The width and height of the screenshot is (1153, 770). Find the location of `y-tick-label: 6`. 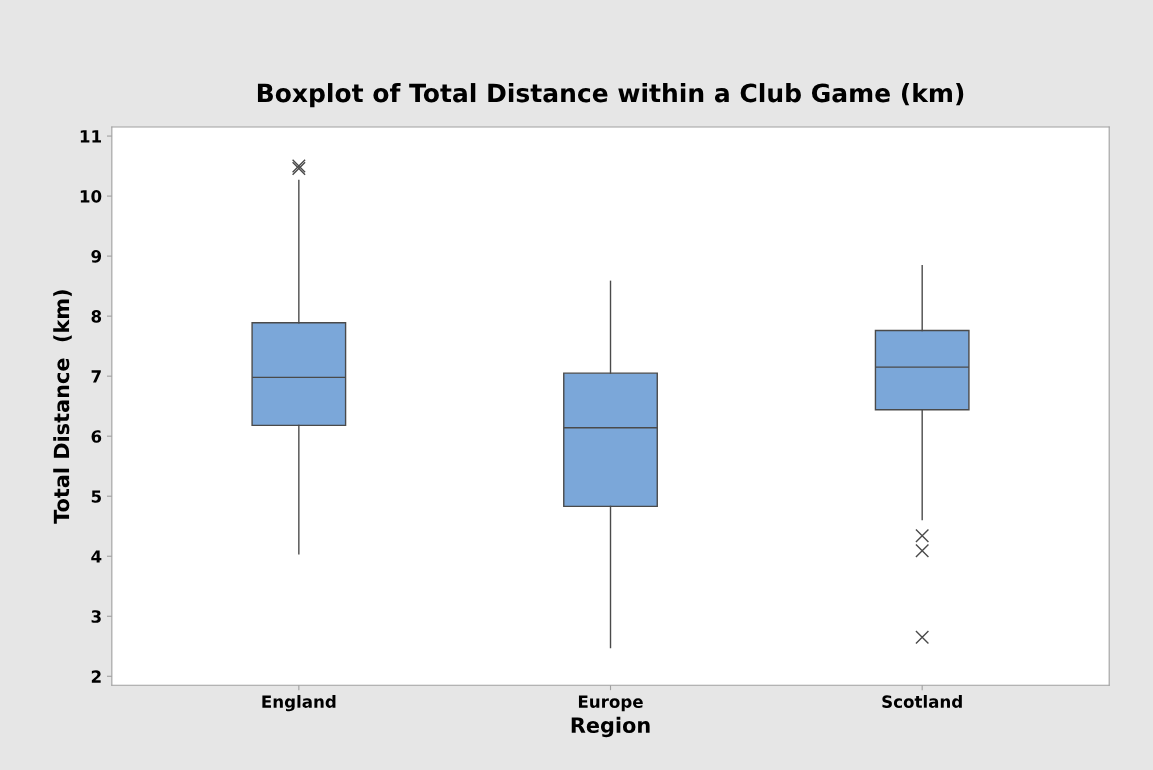

y-tick-label: 6 is located at coordinates (96, 436).